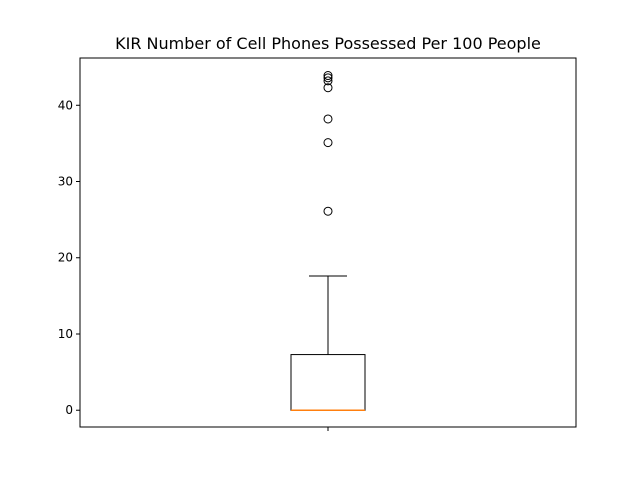  What do you see at coordinates (65, 334) in the screenshot?
I see `y-tick-label: 10` at bounding box center [65, 334].